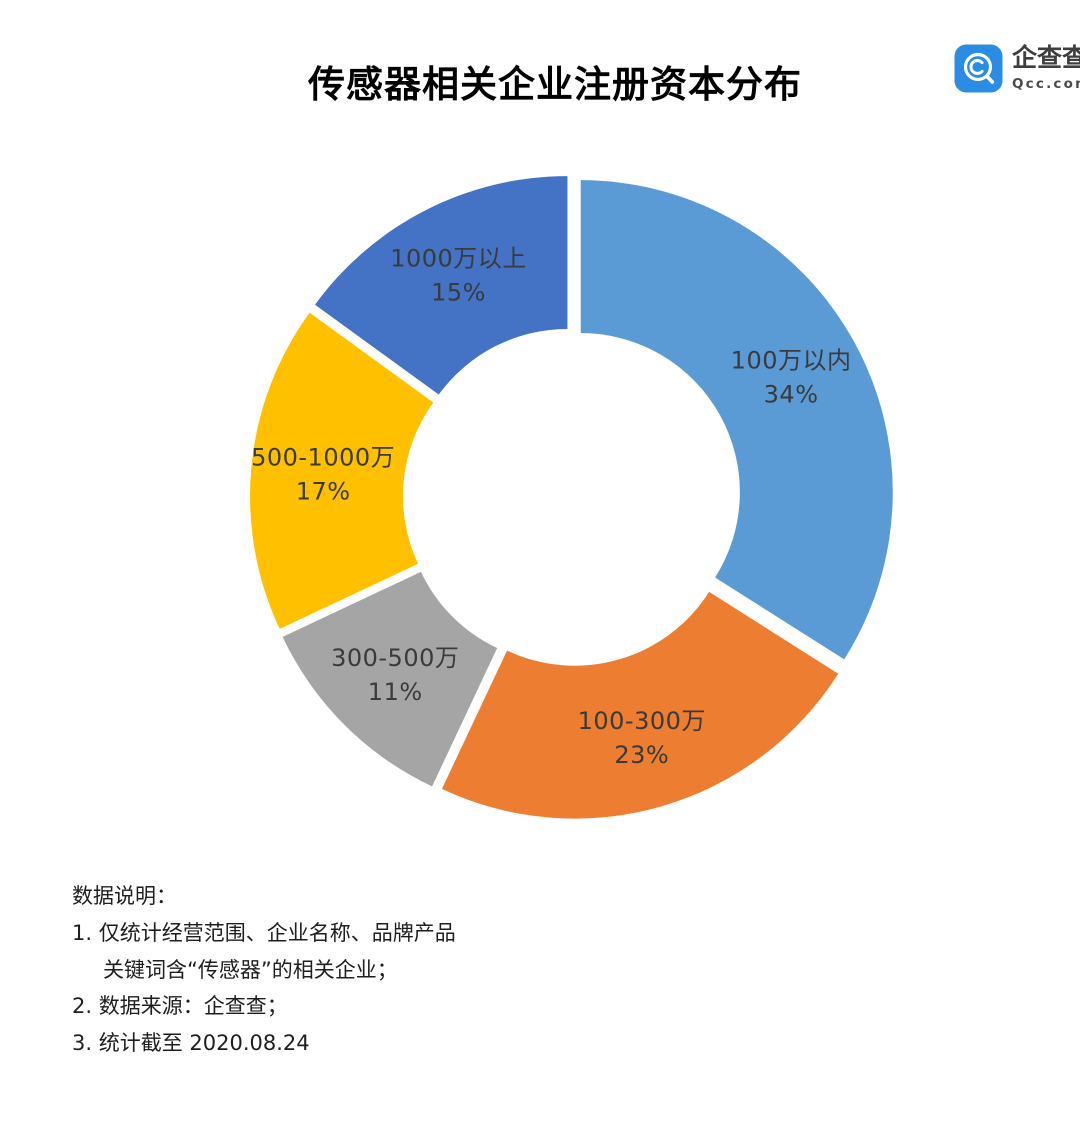 Image resolution: width=1080 pixels, height=1130 pixels. What do you see at coordinates (458, 275) in the screenshot?
I see `slice-label: 1000万以上 15%` at bounding box center [458, 275].